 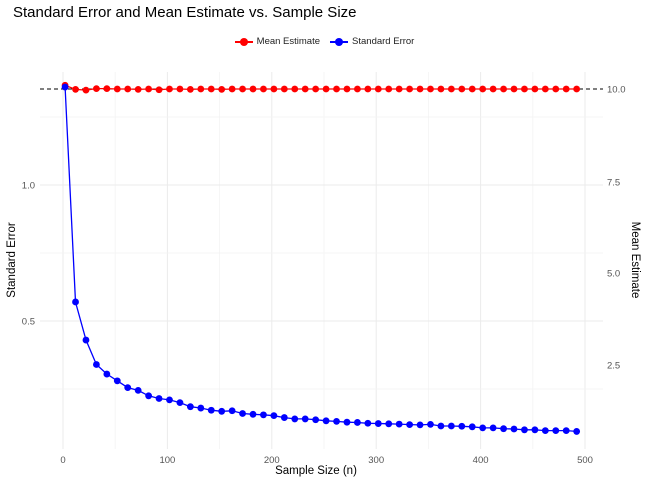 What do you see at coordinates (288, 41) in the screenshot?
I see `legend-label: Mean Estimate` at bounding box center [288, 41].